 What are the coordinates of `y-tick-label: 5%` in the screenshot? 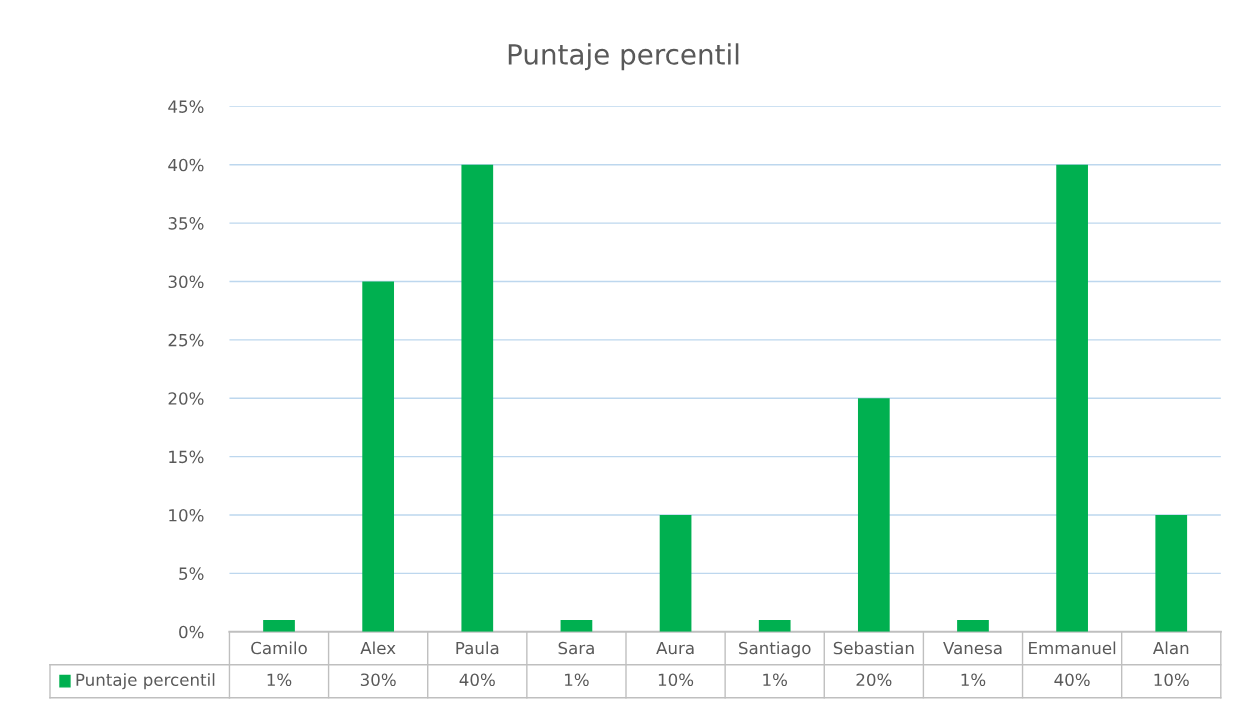 It's located at (191, 573).